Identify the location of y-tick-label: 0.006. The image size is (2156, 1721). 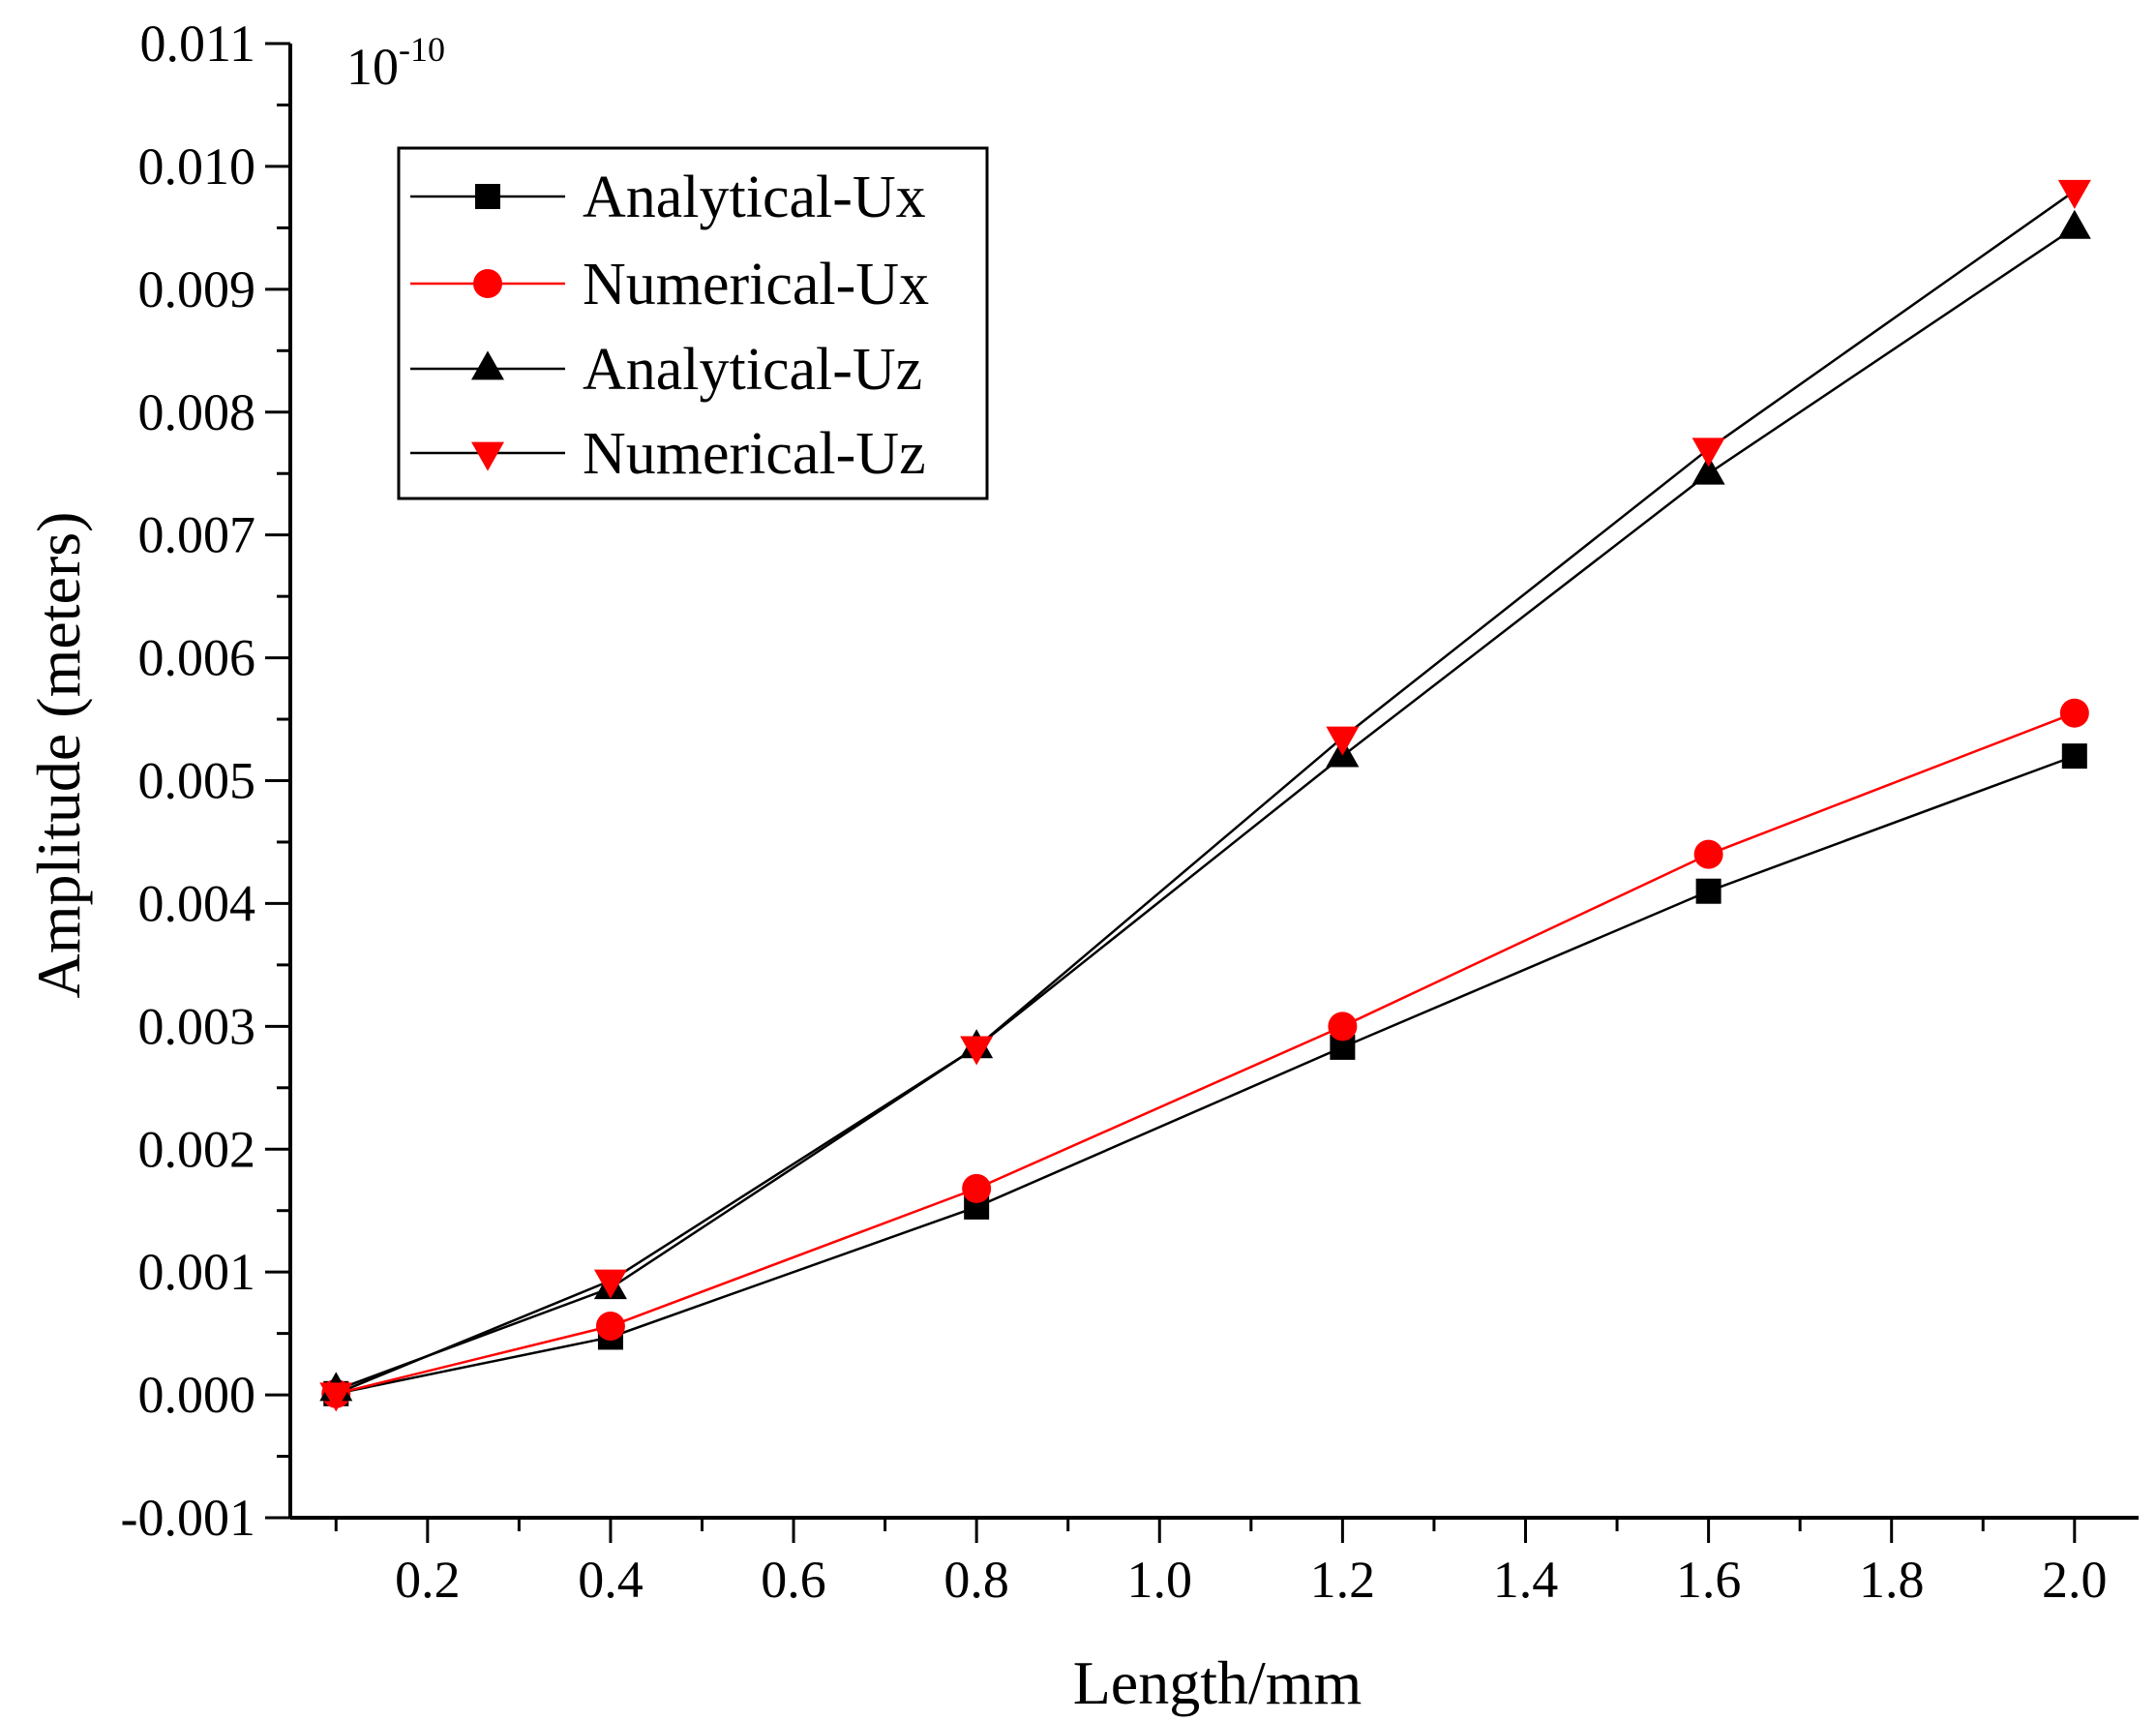
(197, 658).